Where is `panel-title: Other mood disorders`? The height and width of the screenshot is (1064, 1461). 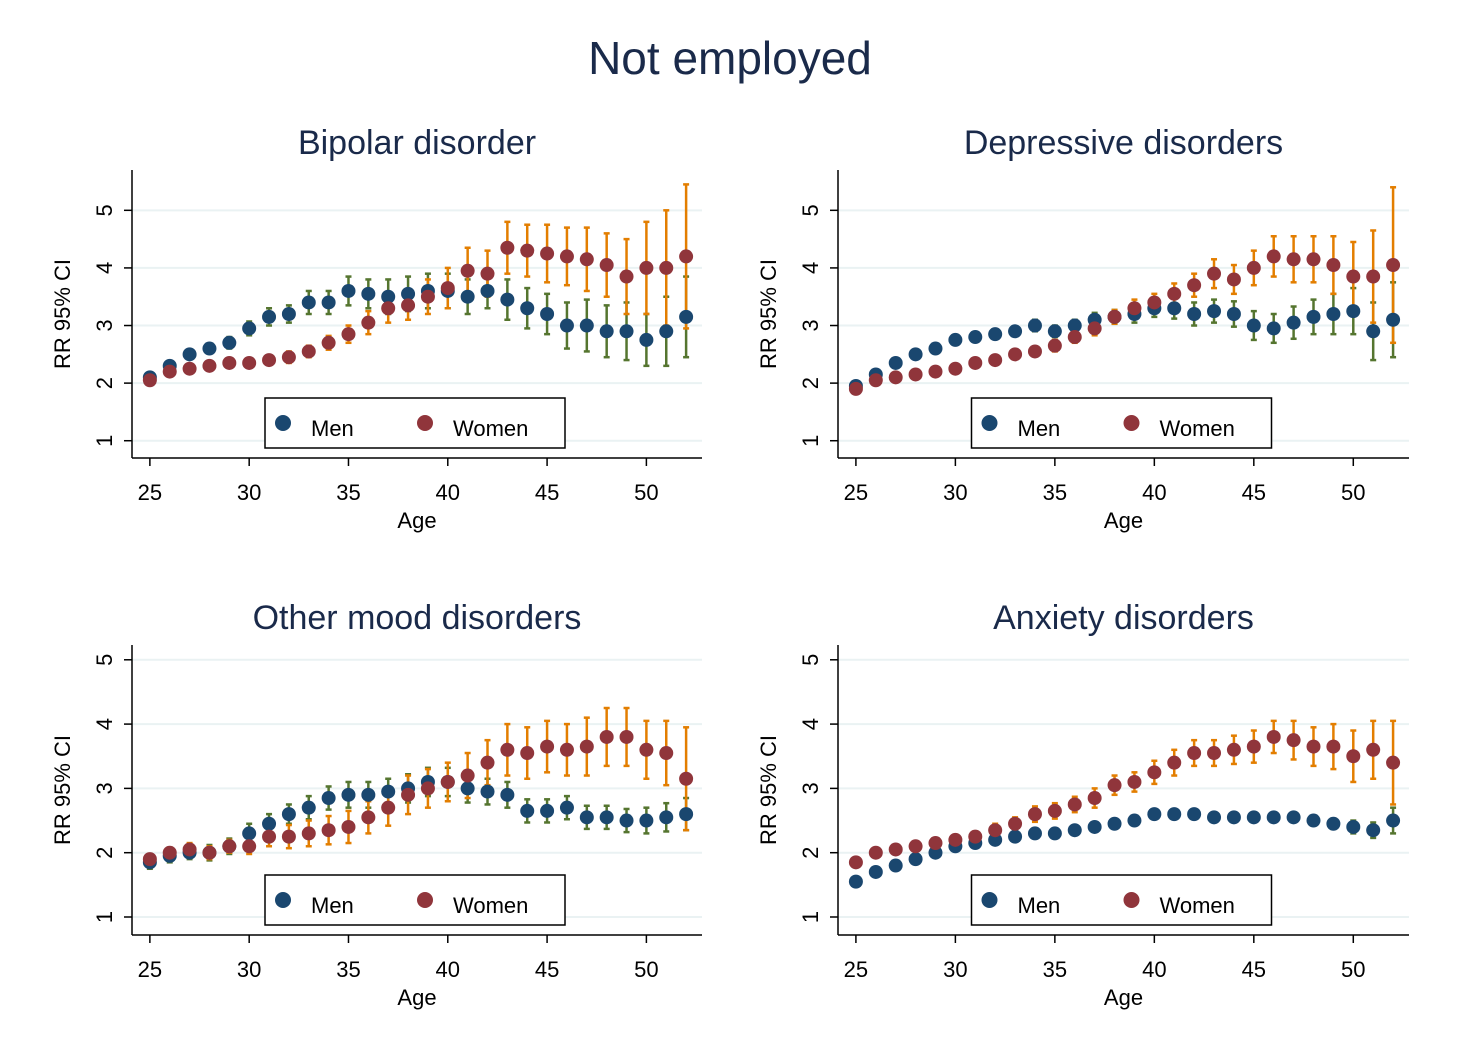
panel-title: Other mood disorders is located at coordinates (417, 618).